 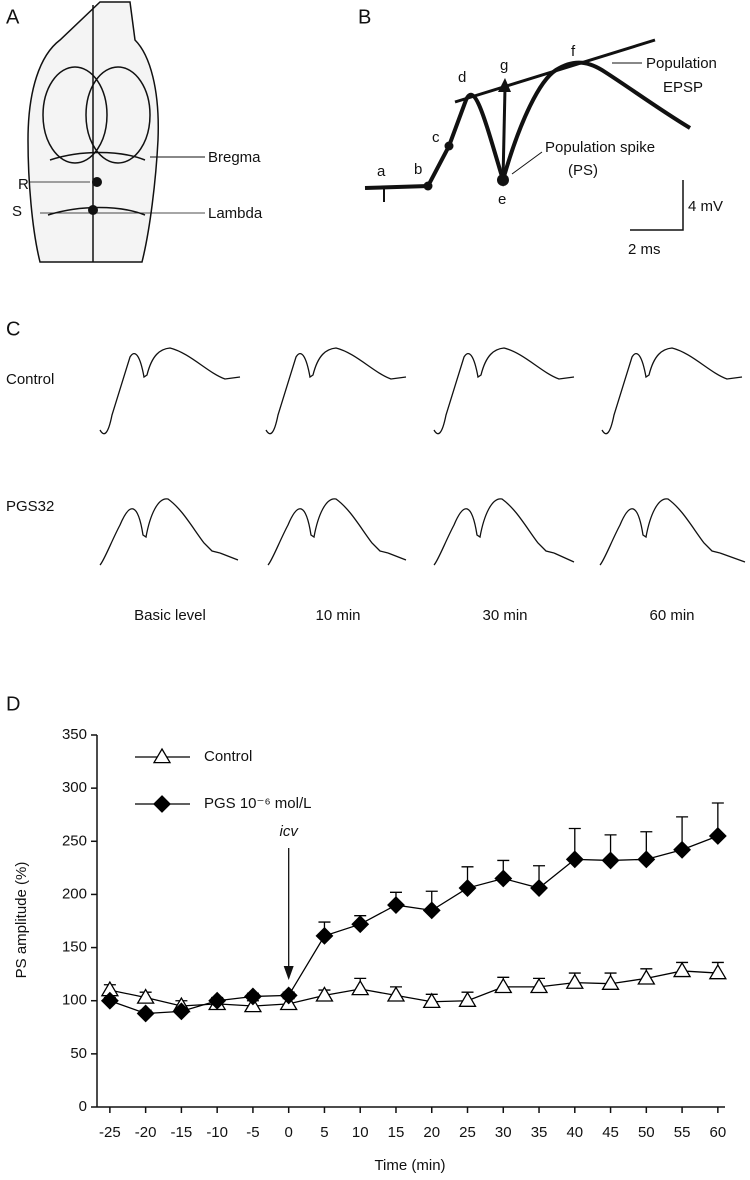 What do you see at coordinates (682, 1132) in the screenshot?
I see `x-tick-label: 55` at bounding box center [682, 1132].